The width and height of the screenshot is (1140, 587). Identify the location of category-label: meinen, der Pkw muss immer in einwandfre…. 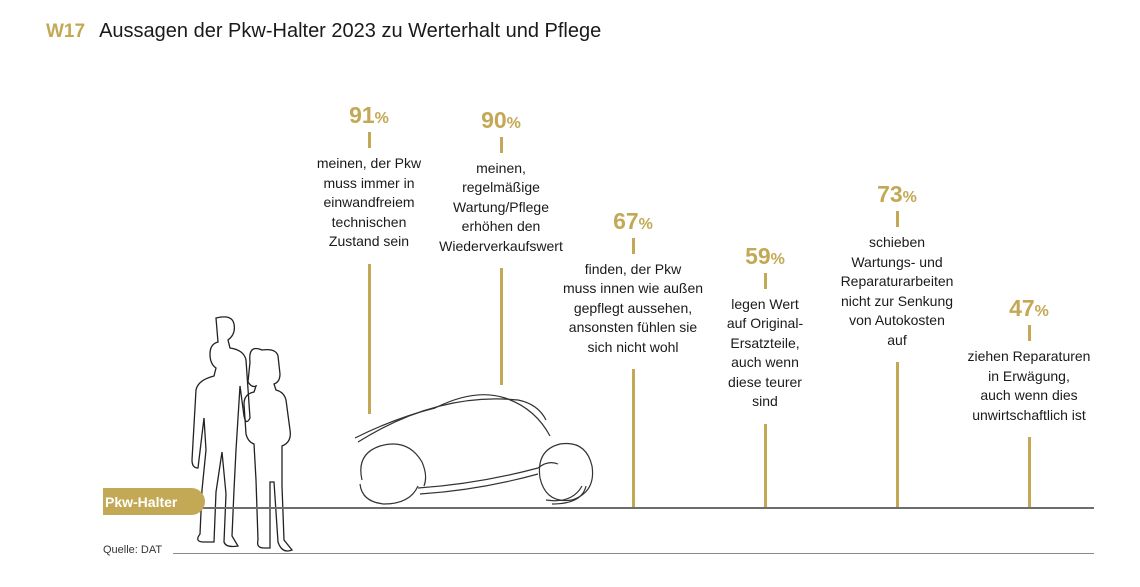
(369, 202).